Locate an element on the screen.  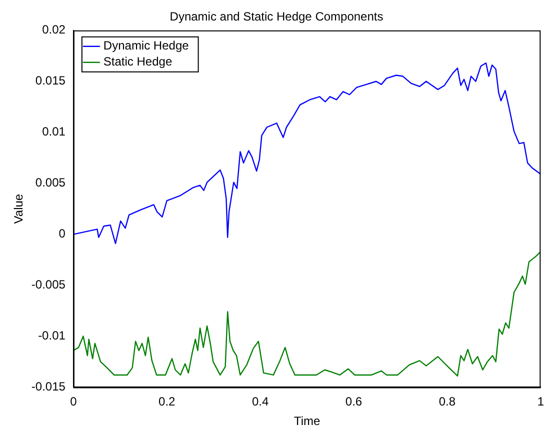
x-tick-label: 0.8 is located at coordinates (447, 401).